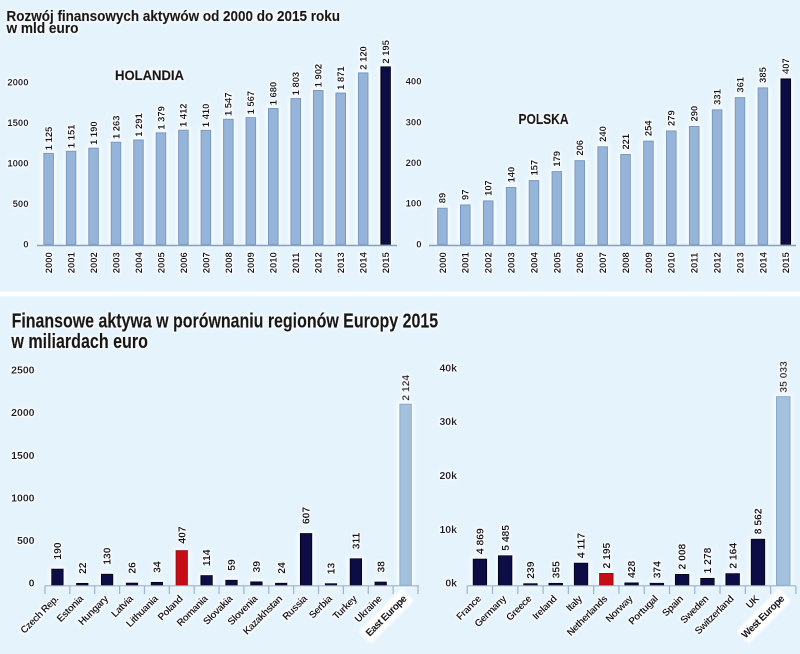 The height and width of the screenshot is (654, 800). I want to click on svg-text: 1 379, so click(160, 117).